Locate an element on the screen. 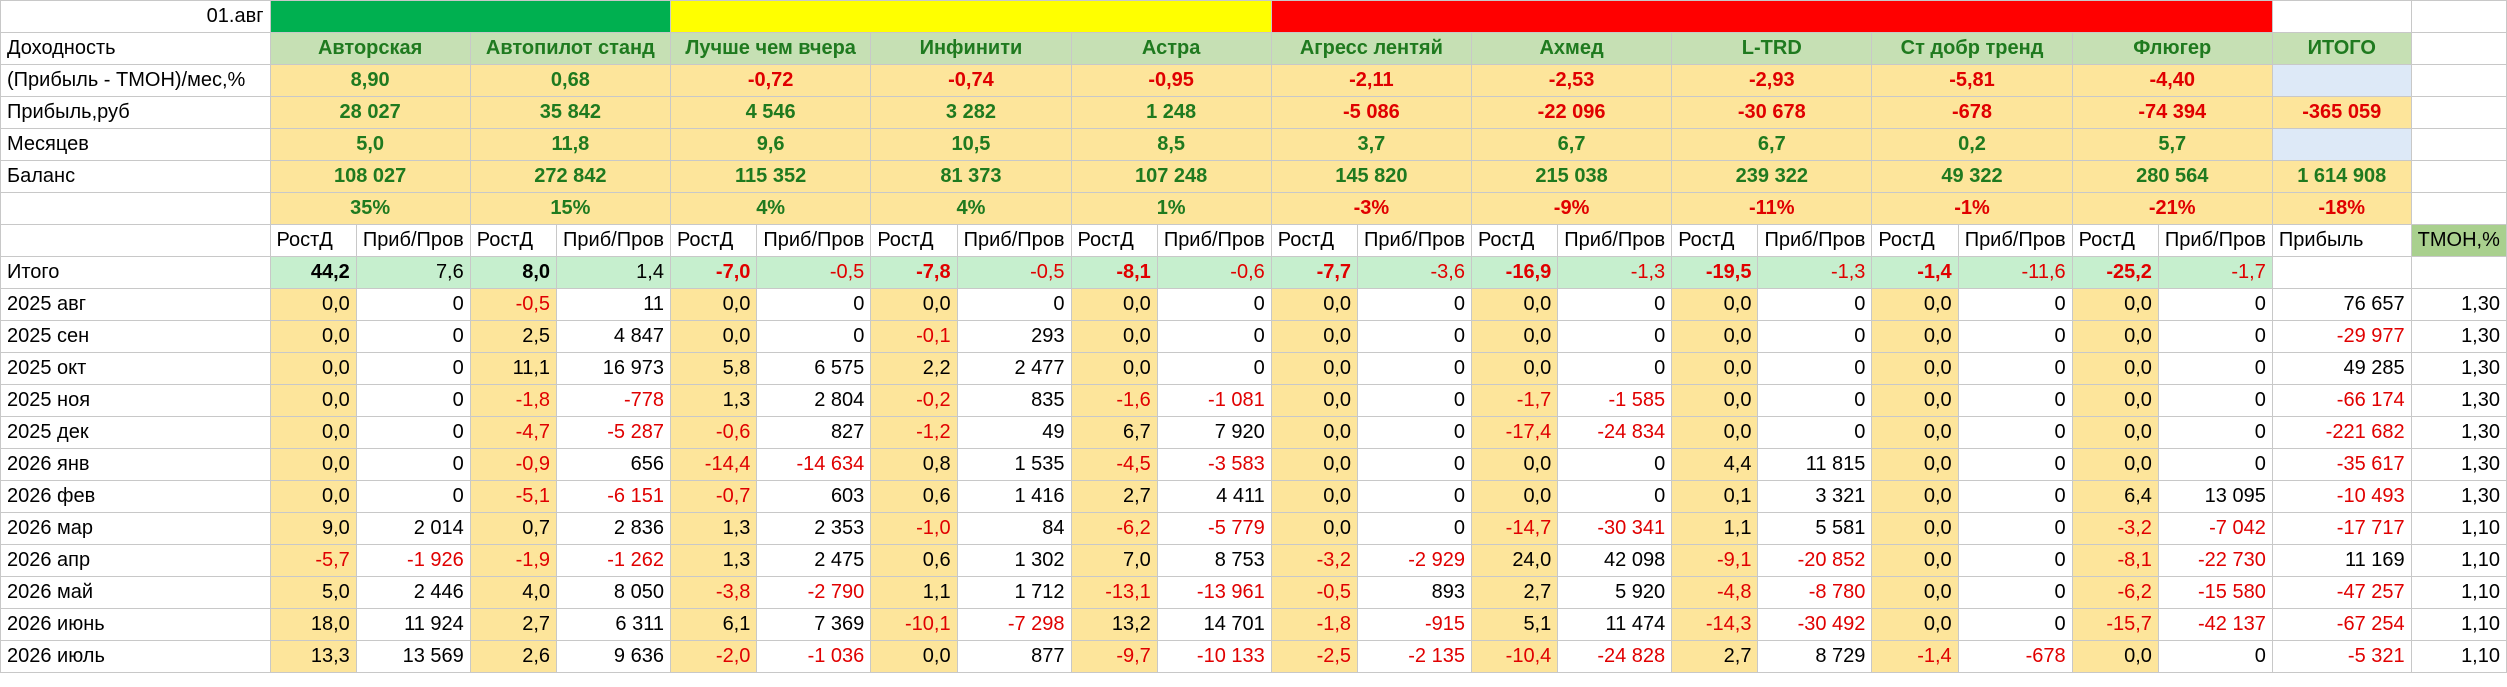 The width and height of the screenshot is (2507, 687). itogo-profit: -3,6 is located at coordinates (1414, 272).